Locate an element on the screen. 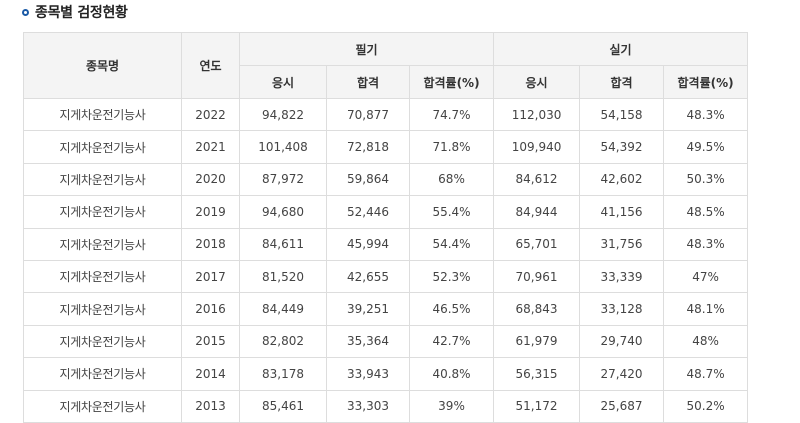  cell-written-applied: 83,178 is located at coordinates (283, 374).